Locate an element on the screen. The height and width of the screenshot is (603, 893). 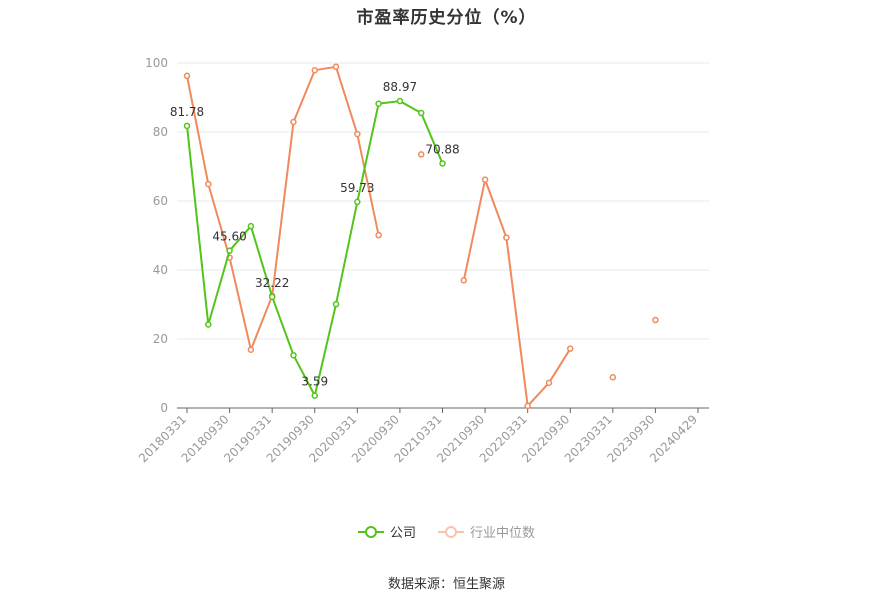
data-label: 59.73 is located at coordinates (357, 188).